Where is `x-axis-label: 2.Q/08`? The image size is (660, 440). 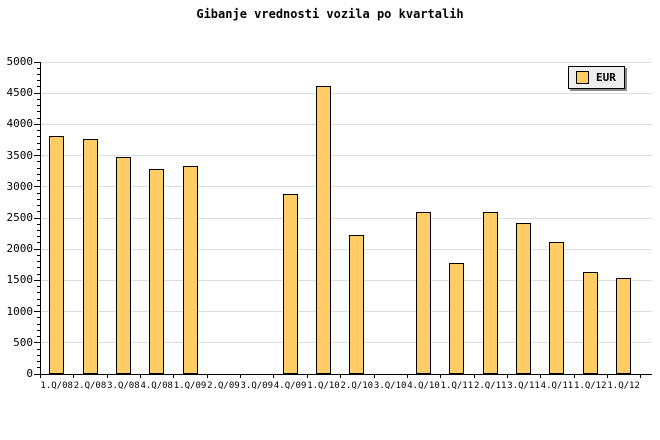
x-axis-label: 2.Q/08 is located at coordinates (90, 386).